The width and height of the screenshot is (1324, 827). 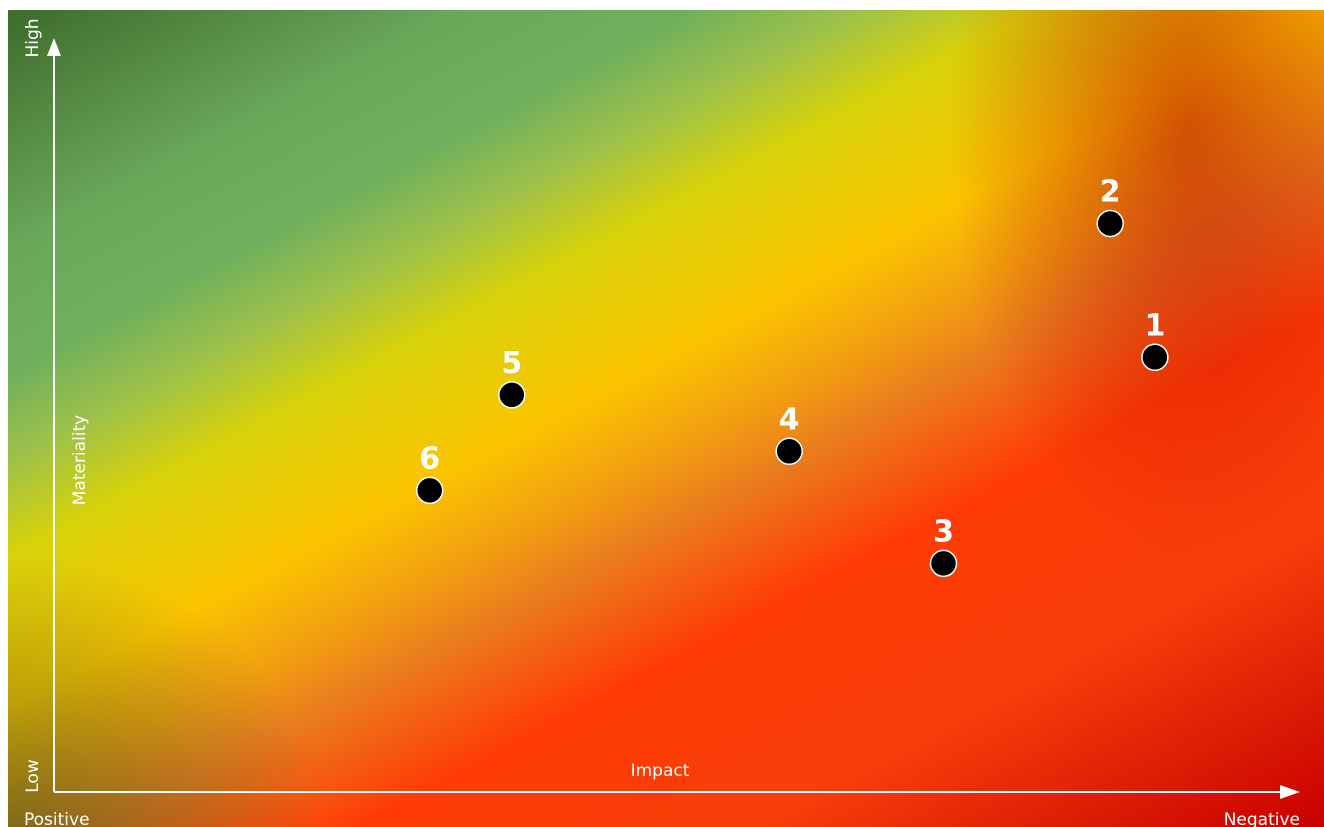 What do you see at coordinates (54, 47) in the screenshot?
I see `y-axis-arrow` at bounding box center [54, 47].